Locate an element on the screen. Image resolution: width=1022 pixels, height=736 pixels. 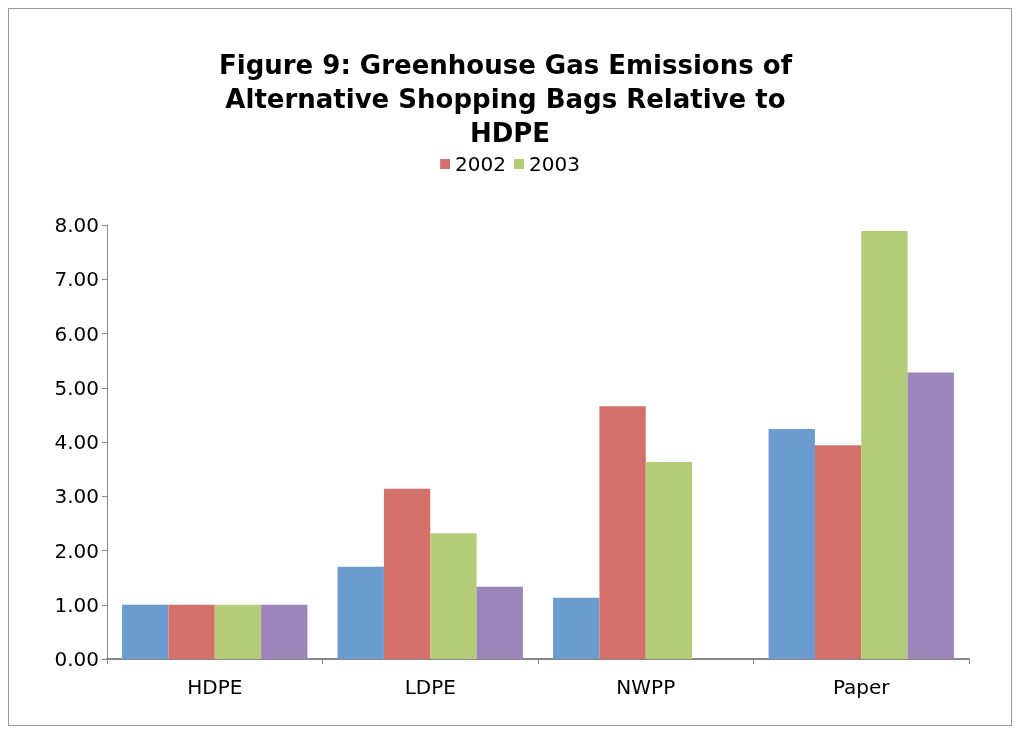
y-tick-label: 0.00 is located at coordinates (76, 659).